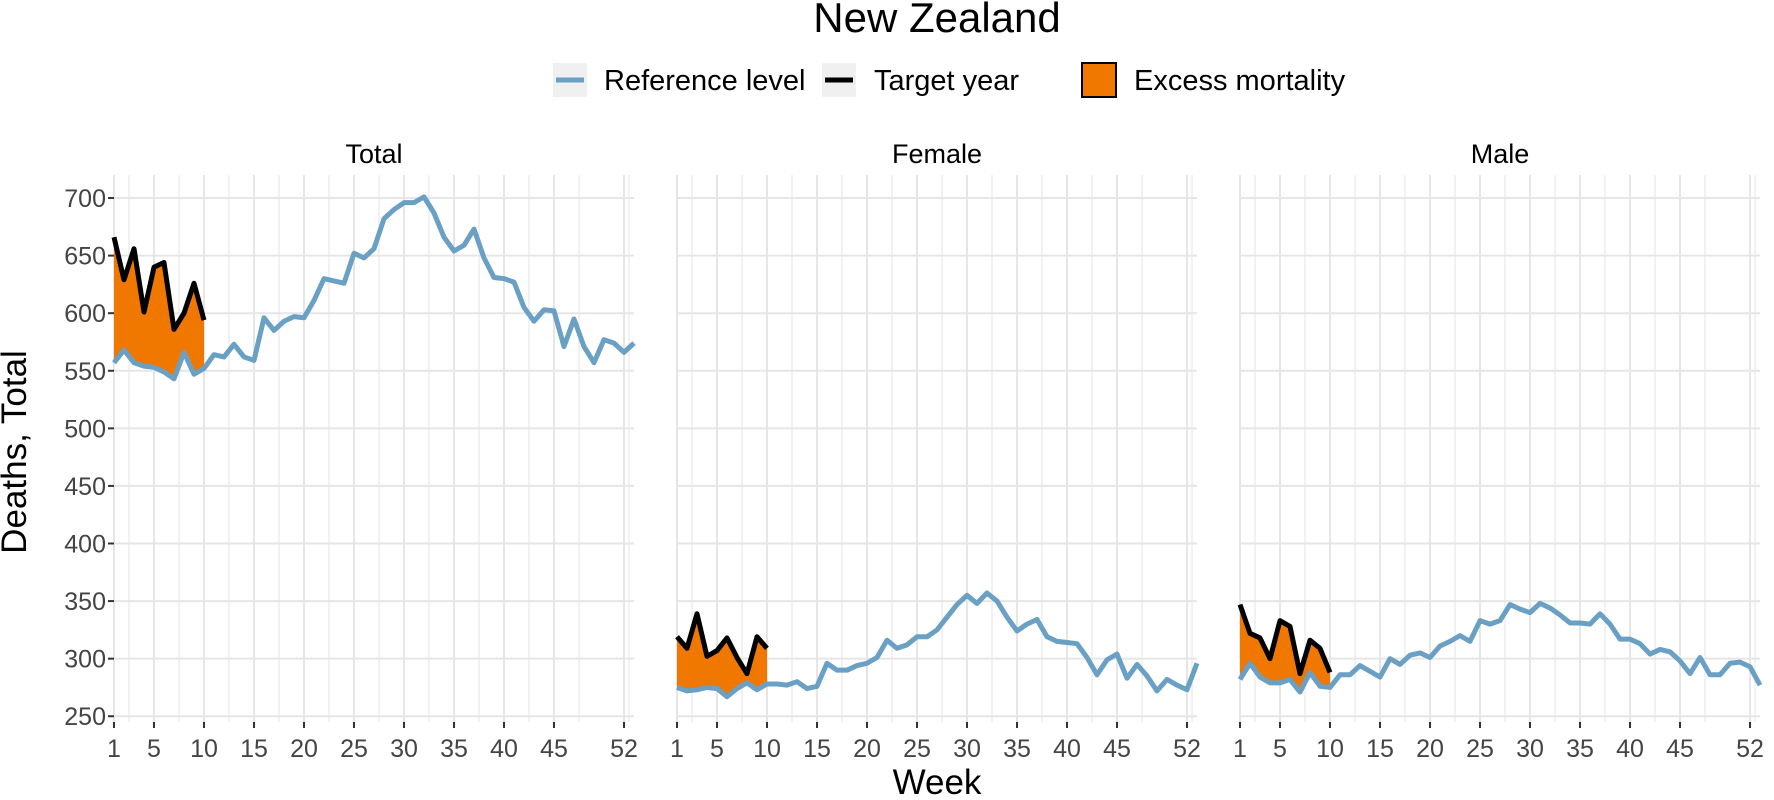  I want to click on y-tick-label: 650, so click(85, 257).